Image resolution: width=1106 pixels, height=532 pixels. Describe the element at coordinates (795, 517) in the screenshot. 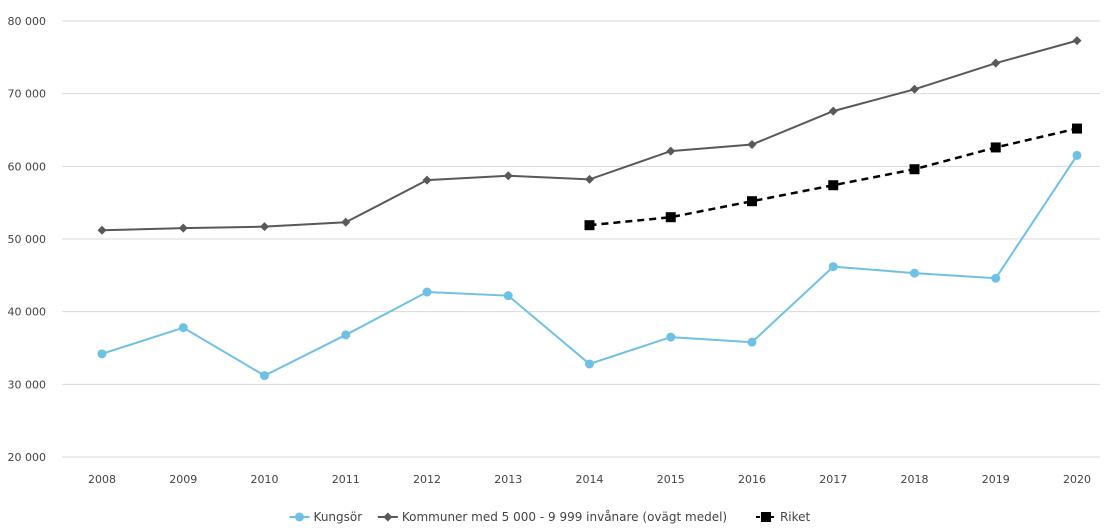

I see `legend-label: Riket` at that location.